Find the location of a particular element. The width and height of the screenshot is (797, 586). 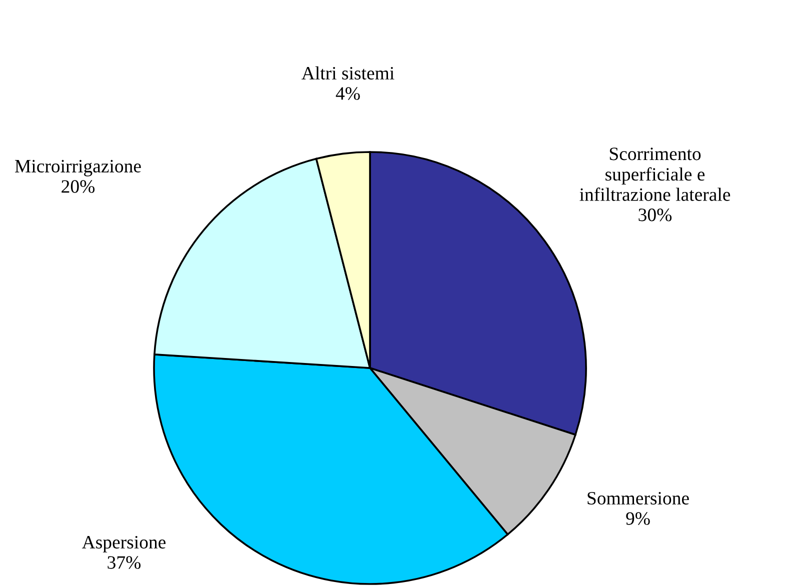

slice-label: Scorrimento superficiale e infiltrazione laterale is located at coordinates (655, 174).